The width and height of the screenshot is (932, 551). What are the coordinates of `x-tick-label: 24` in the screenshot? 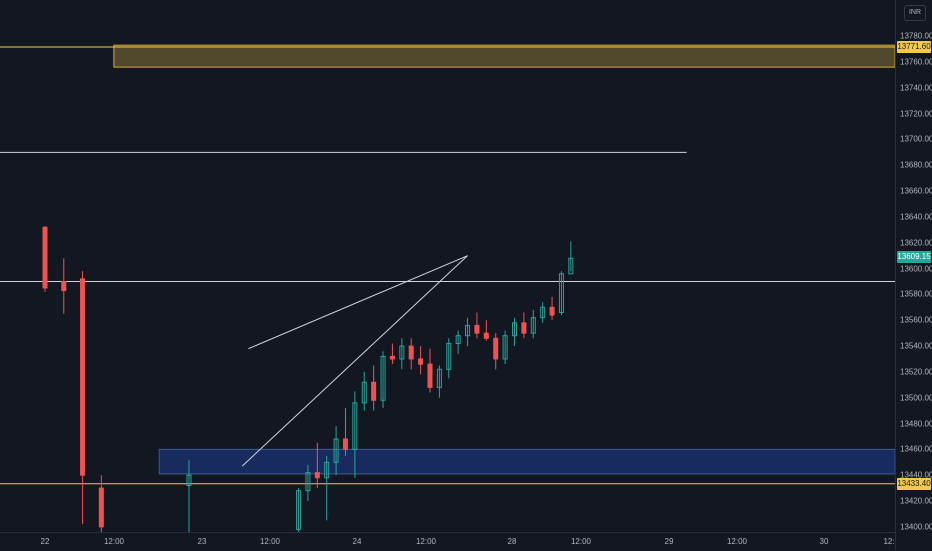 It's located at (357, 541).